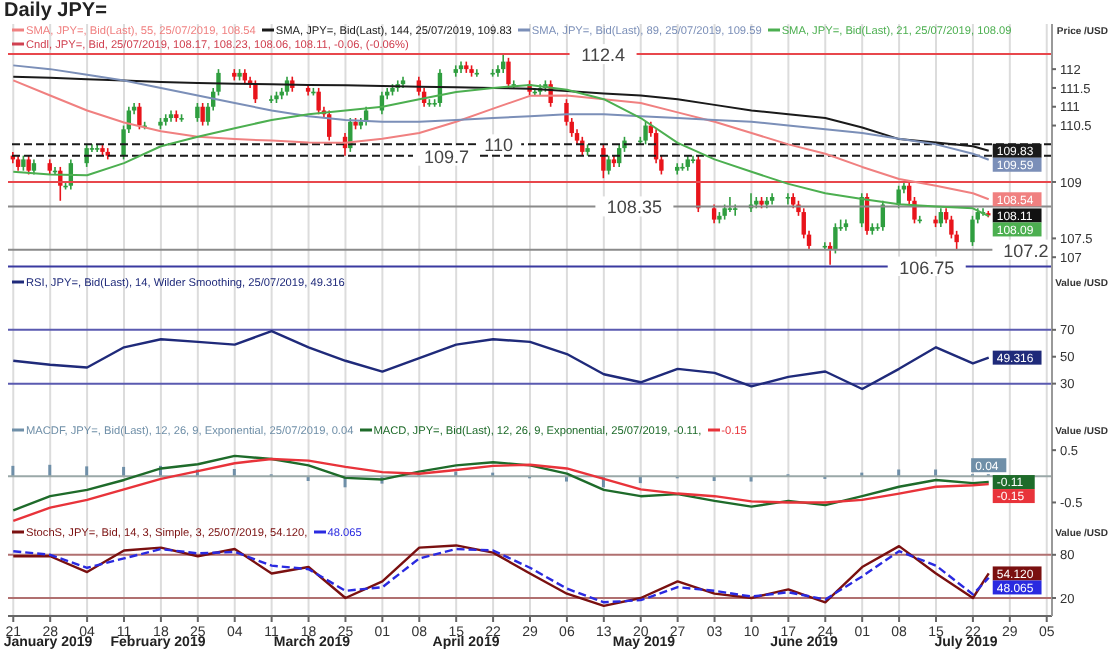 The image size is (1108, 656). Describe the element at coordinates (634, 207) in the screenshot. I see `ref-line-label: 108.35` at that location.